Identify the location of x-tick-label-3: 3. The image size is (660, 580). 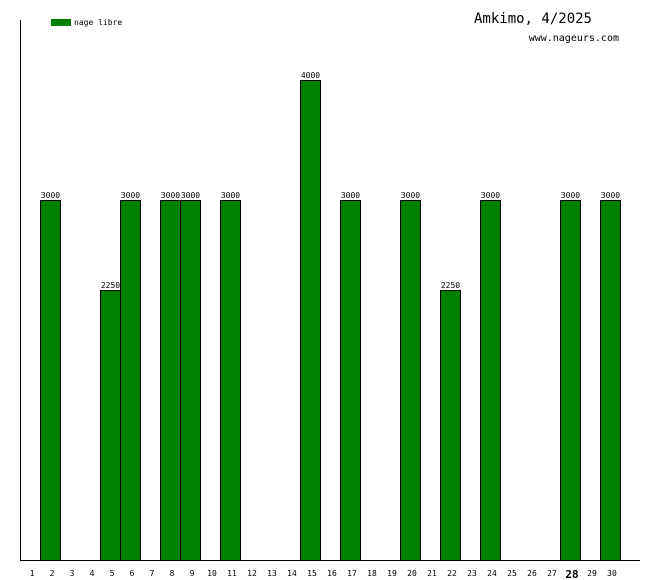
(72, 573).